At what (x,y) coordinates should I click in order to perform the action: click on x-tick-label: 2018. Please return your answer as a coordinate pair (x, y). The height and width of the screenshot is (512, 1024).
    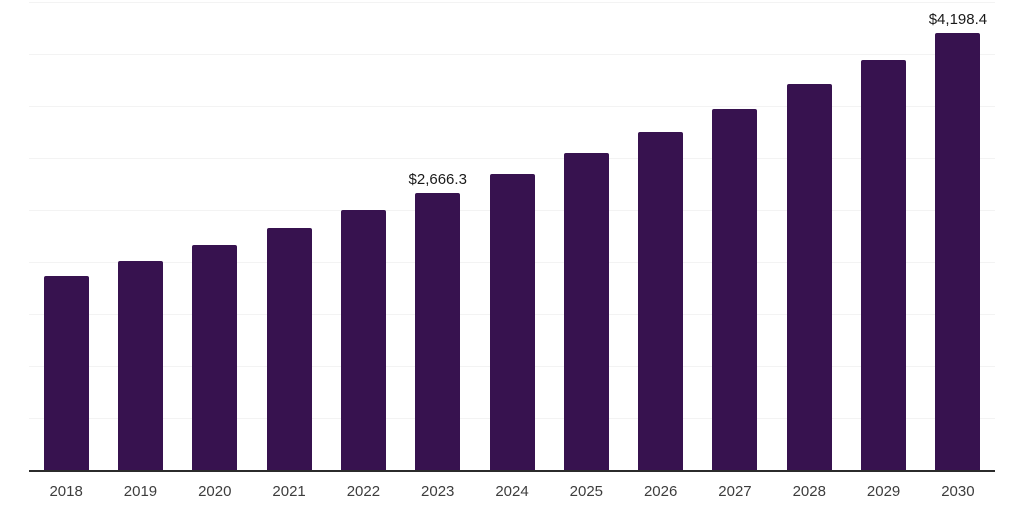
    Looking at the image, I should click on (66, 491).